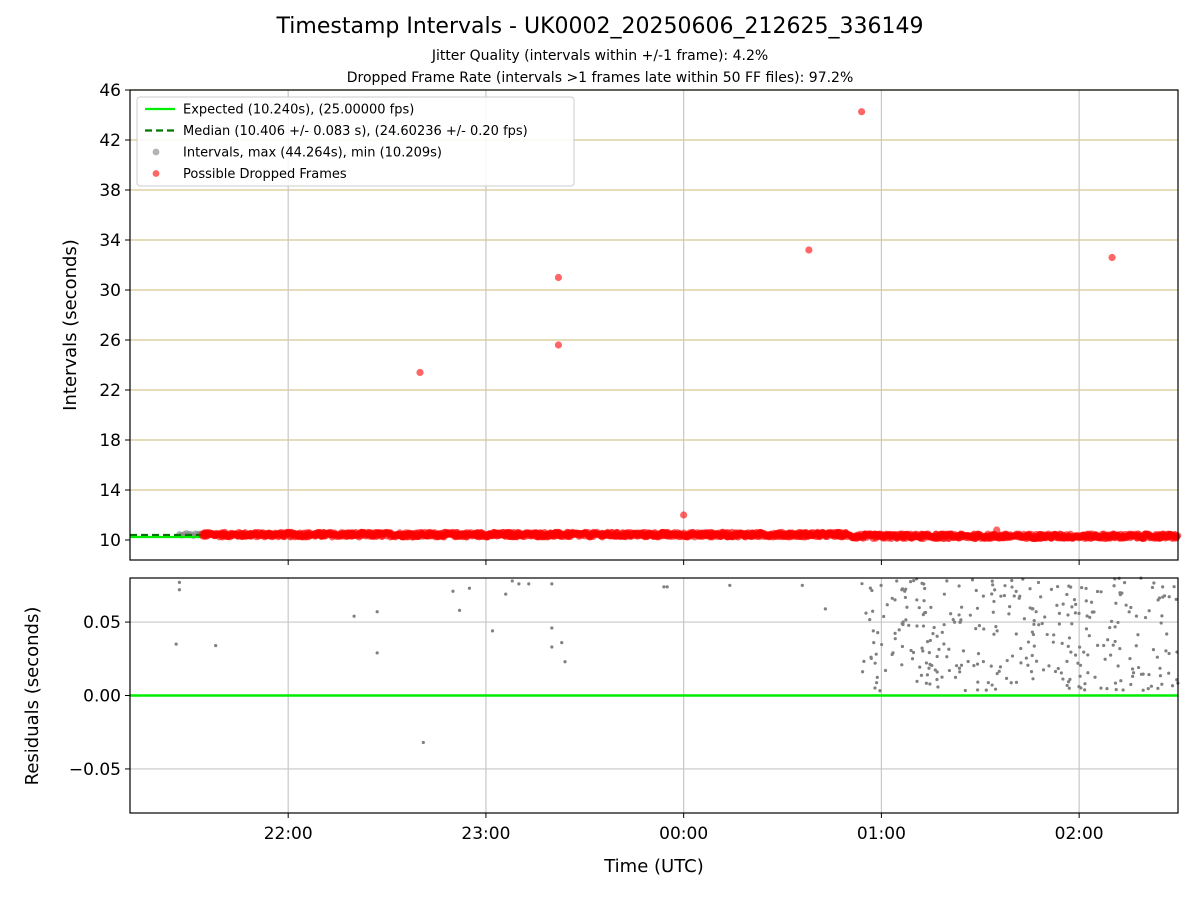  I want to click on y-tick-label: −0.05, so click(95, 770).